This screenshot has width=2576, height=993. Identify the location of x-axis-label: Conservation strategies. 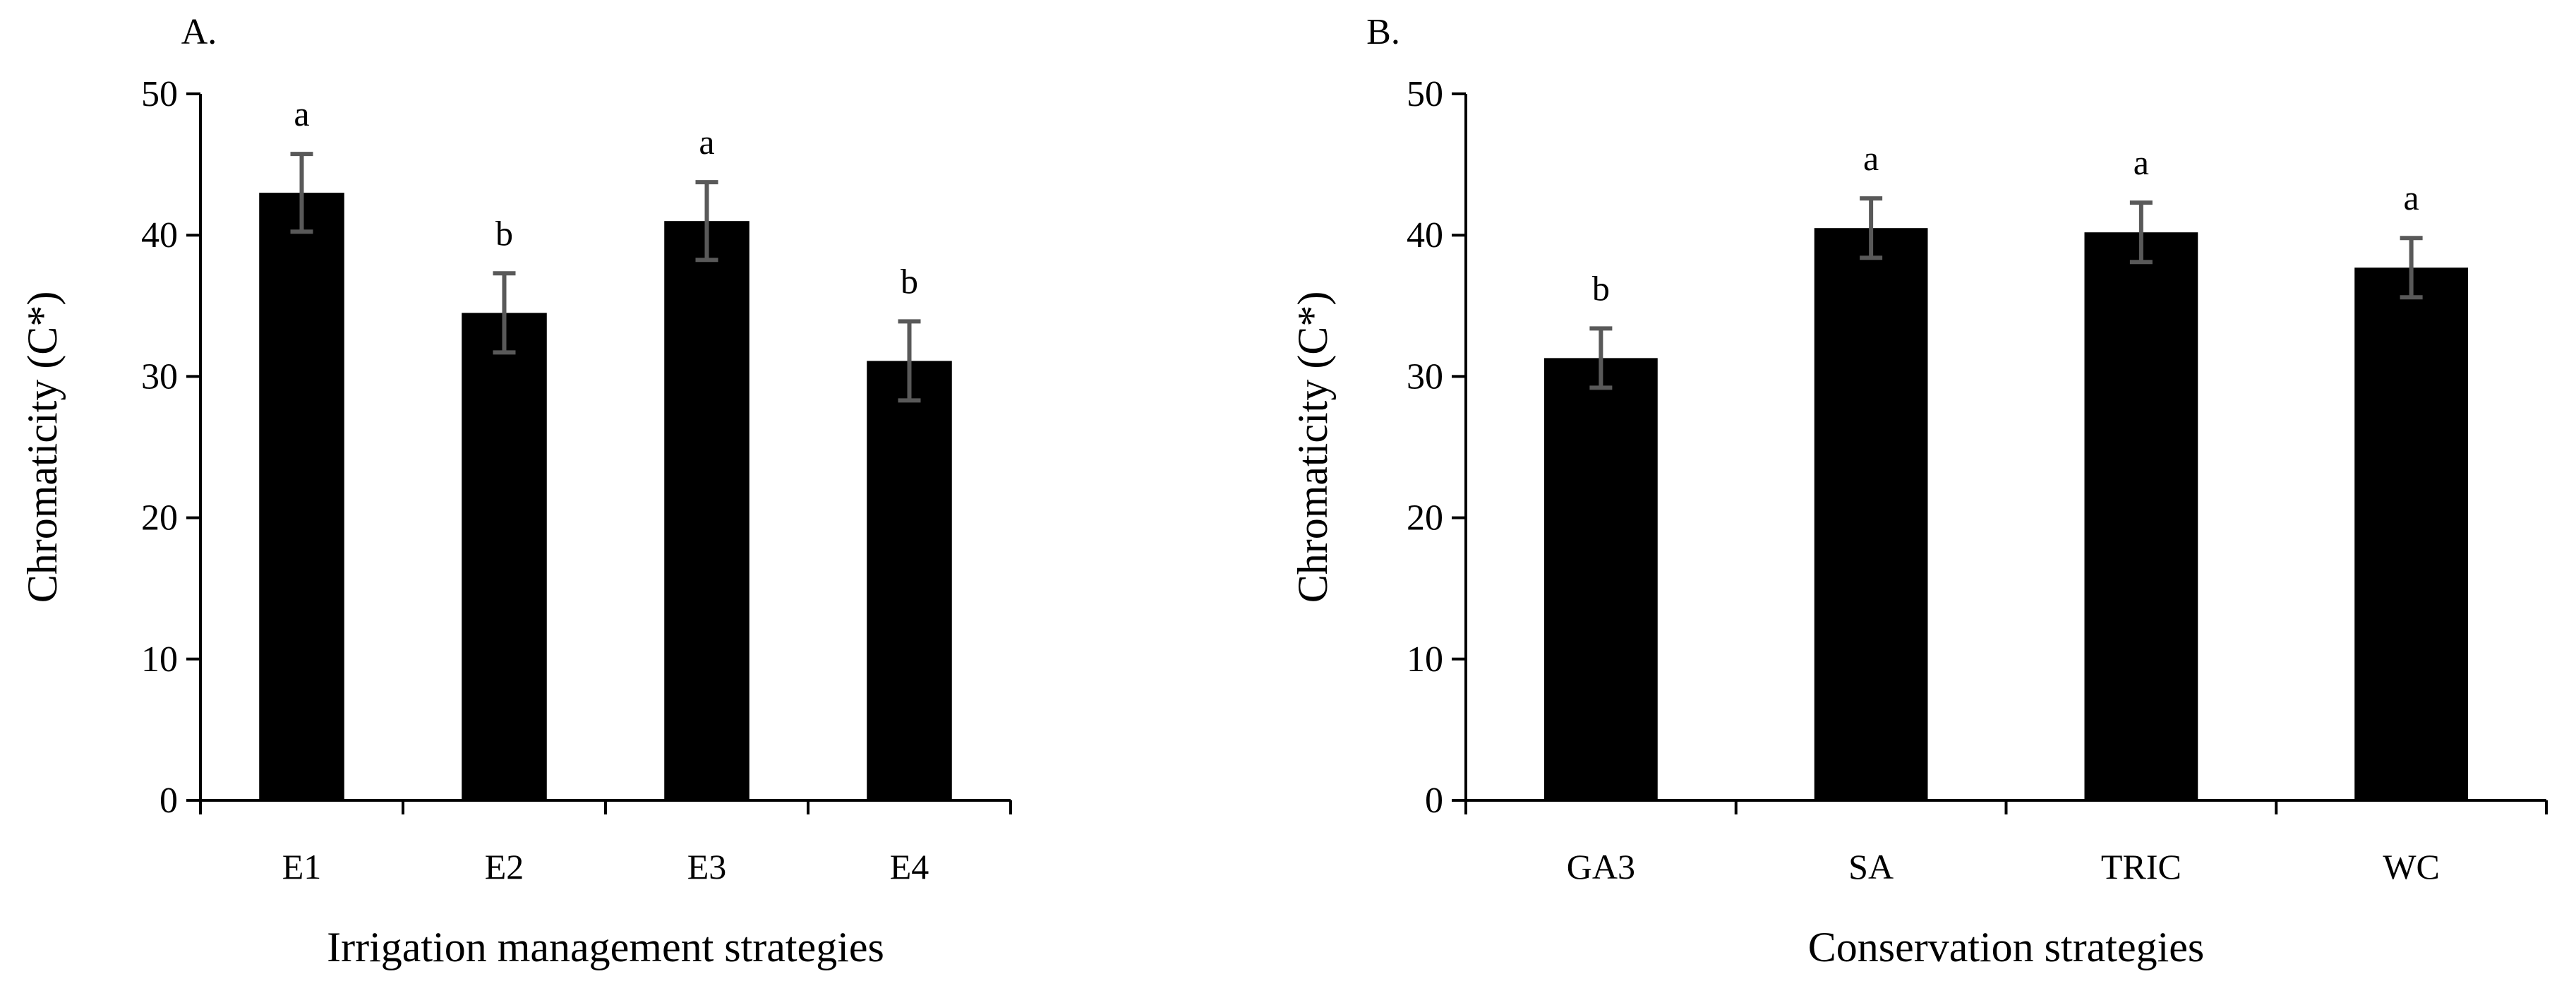
(2006, 947).